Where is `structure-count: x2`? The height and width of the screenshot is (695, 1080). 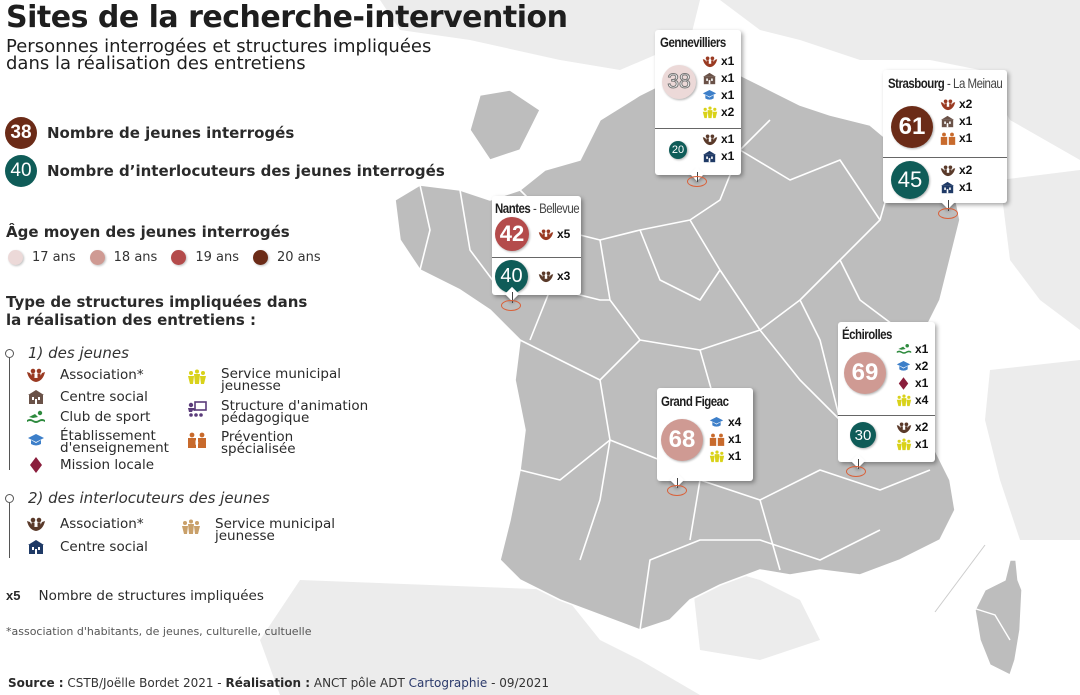
structure-count: x2 is located at coordinates (922, 366).